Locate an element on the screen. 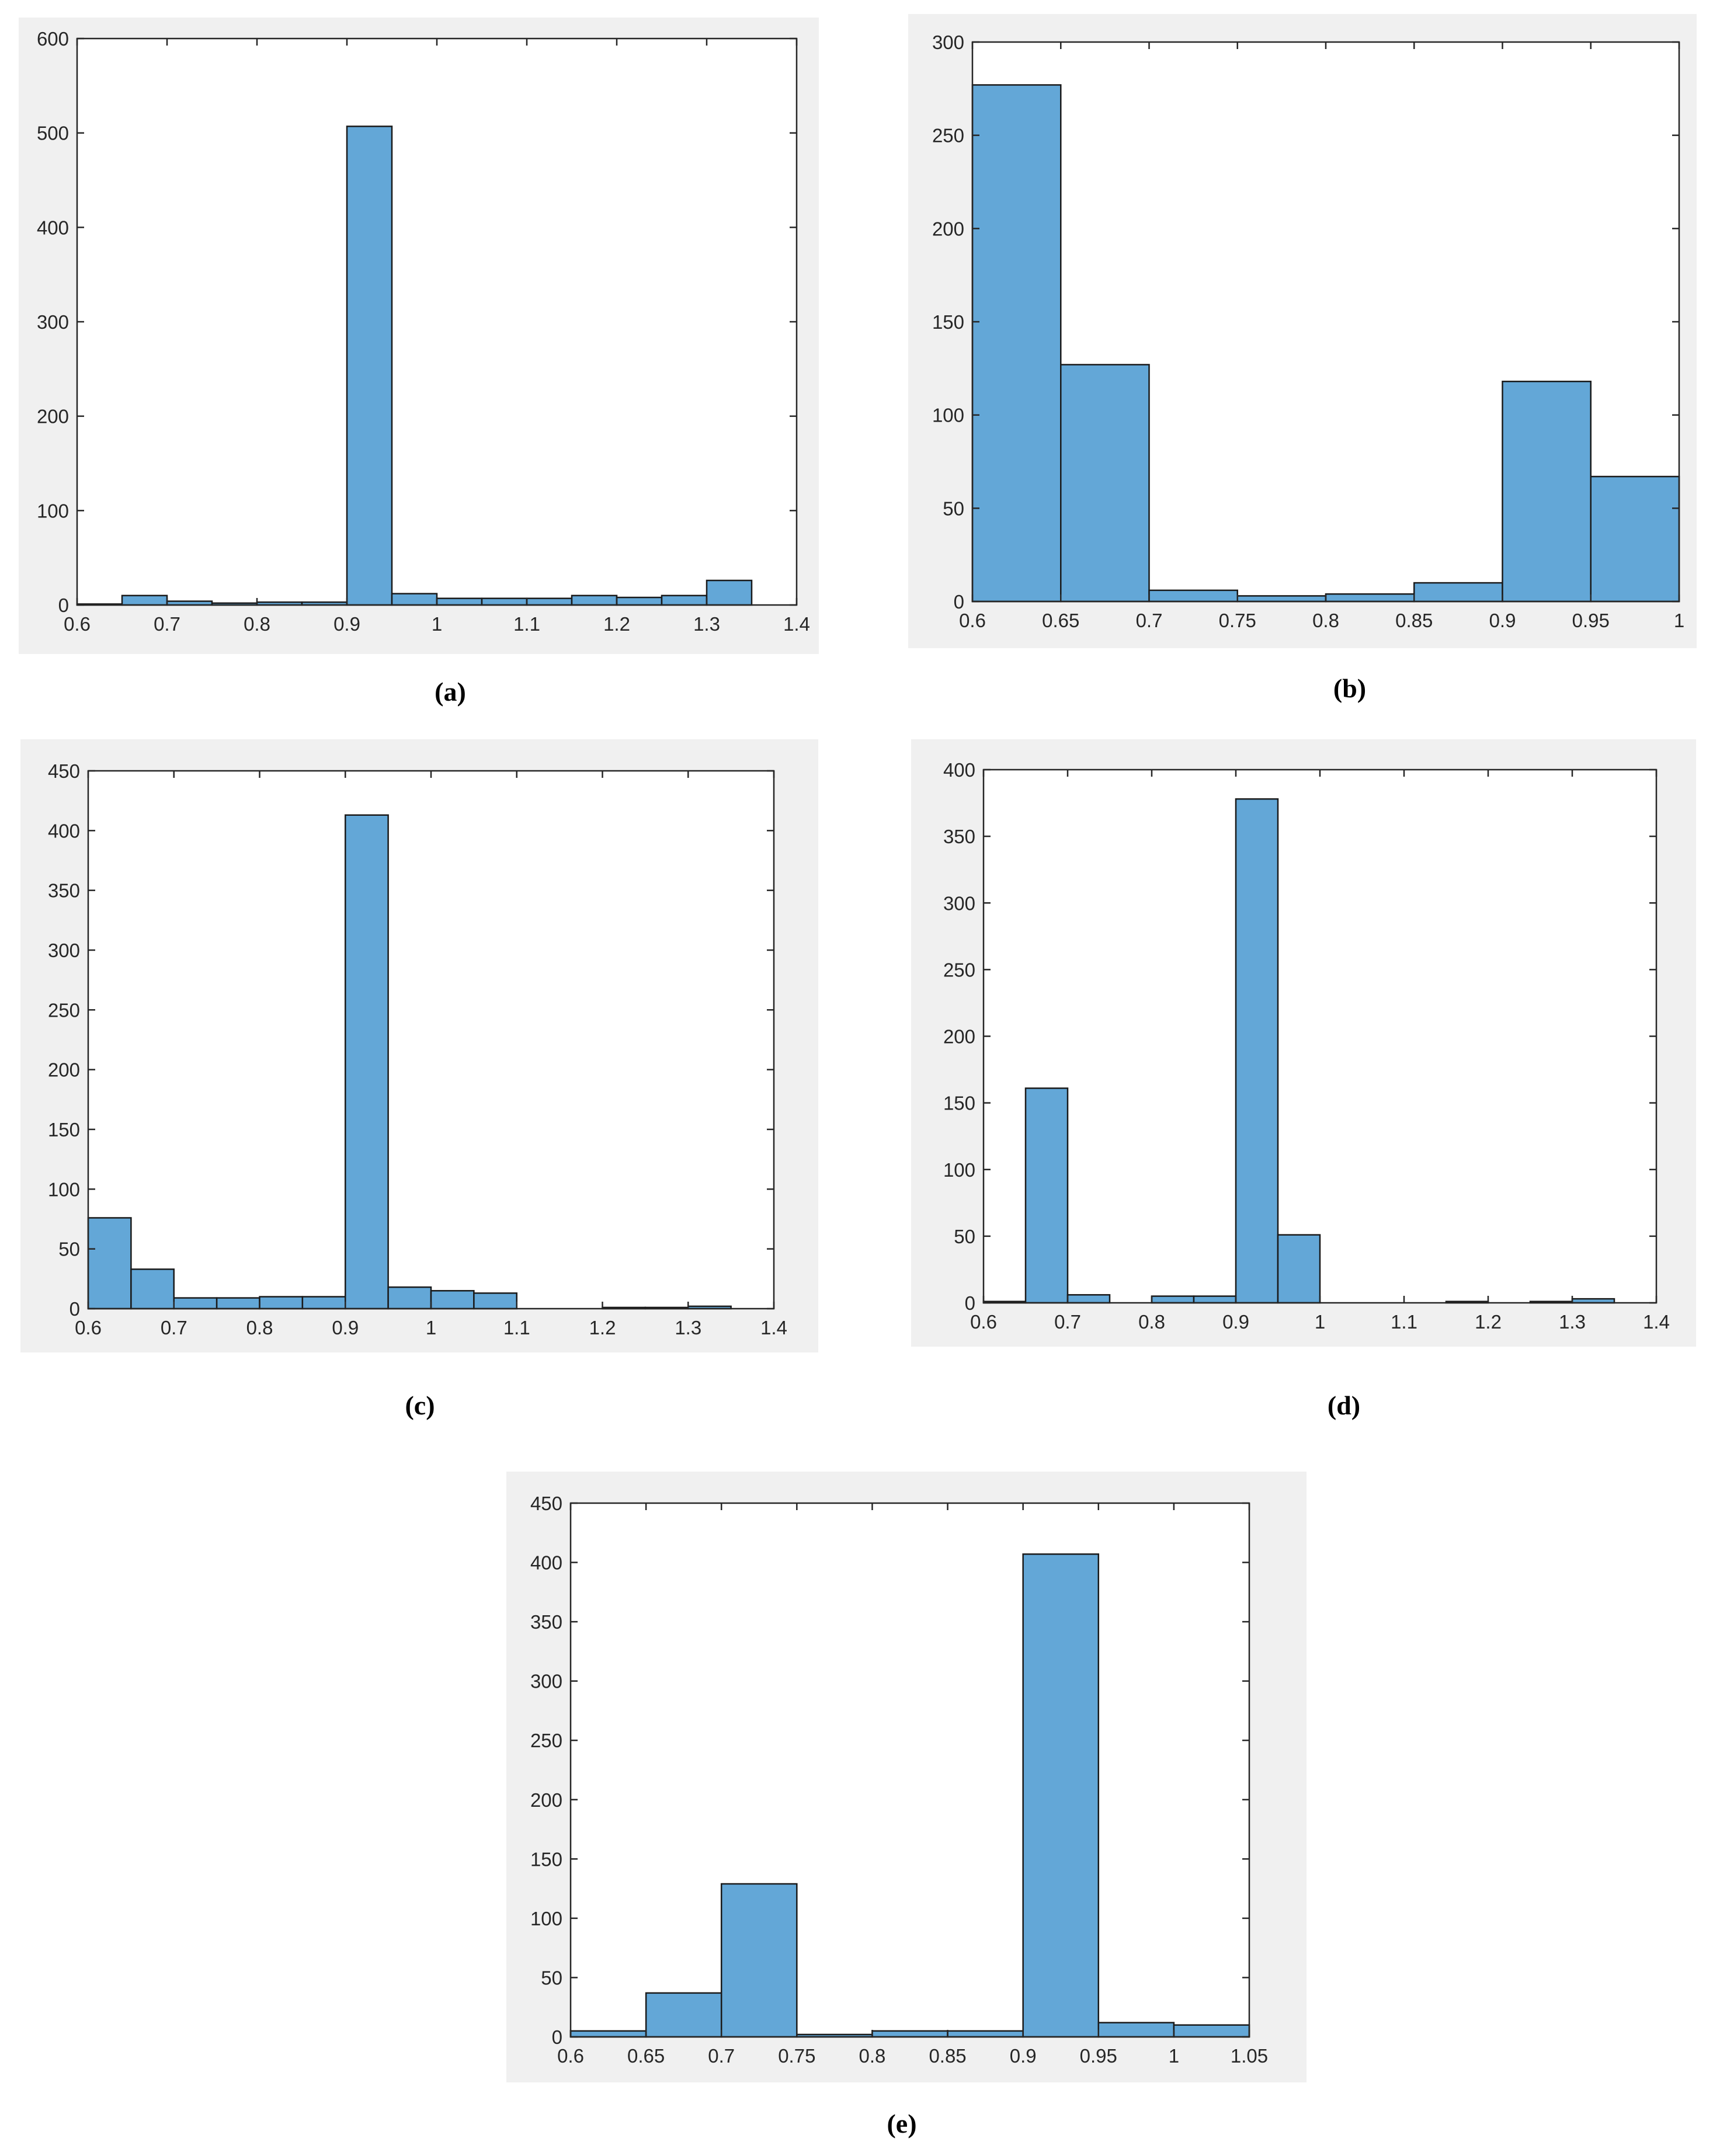  x-tick-label: 0.95 is located at coordinates (1098, 2056).